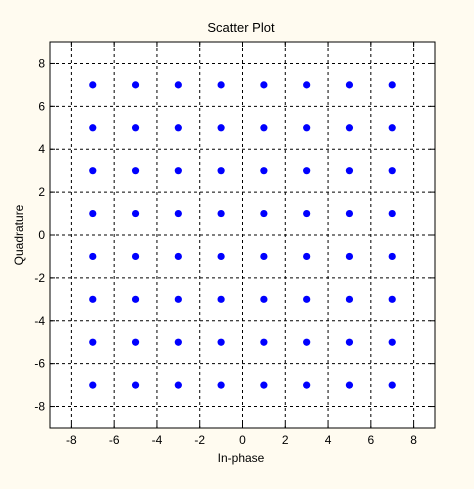 Image resolution: width=474 pixels, height=489 pixels. Describe the element at coordinates (328, 440) in the screenshot. I see `x-tick-label: 4` at that location.